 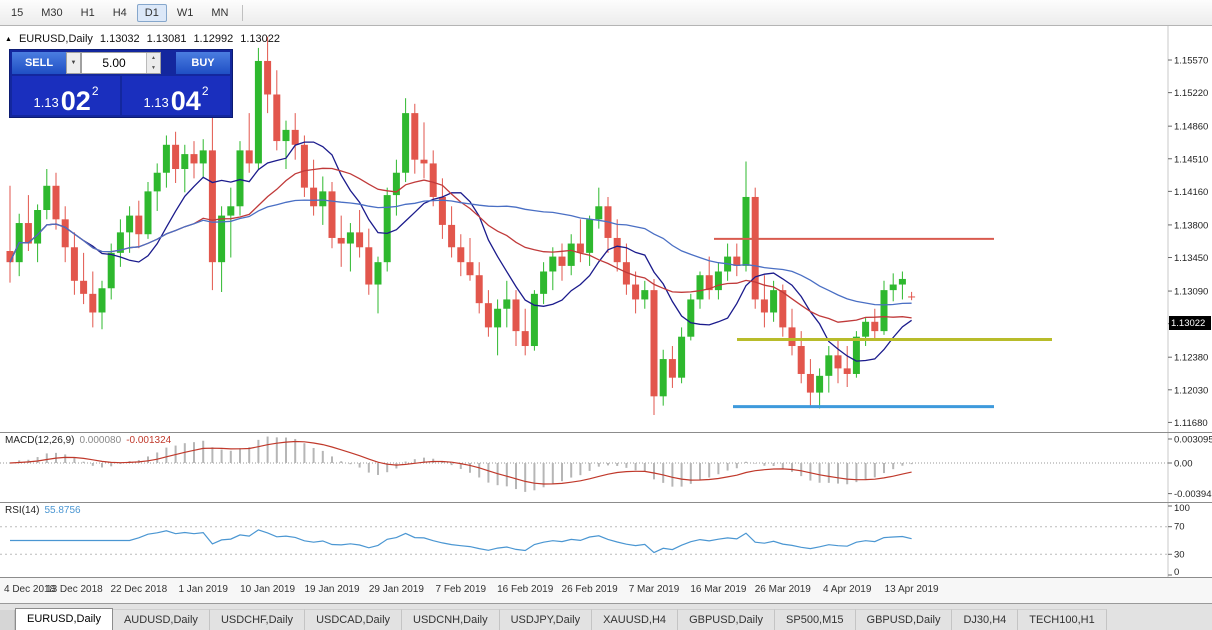 What do you see at coordinates (185, 12) in the screenshot?
I see `timeframe-w1: W1` at bounding box center [185, 12].